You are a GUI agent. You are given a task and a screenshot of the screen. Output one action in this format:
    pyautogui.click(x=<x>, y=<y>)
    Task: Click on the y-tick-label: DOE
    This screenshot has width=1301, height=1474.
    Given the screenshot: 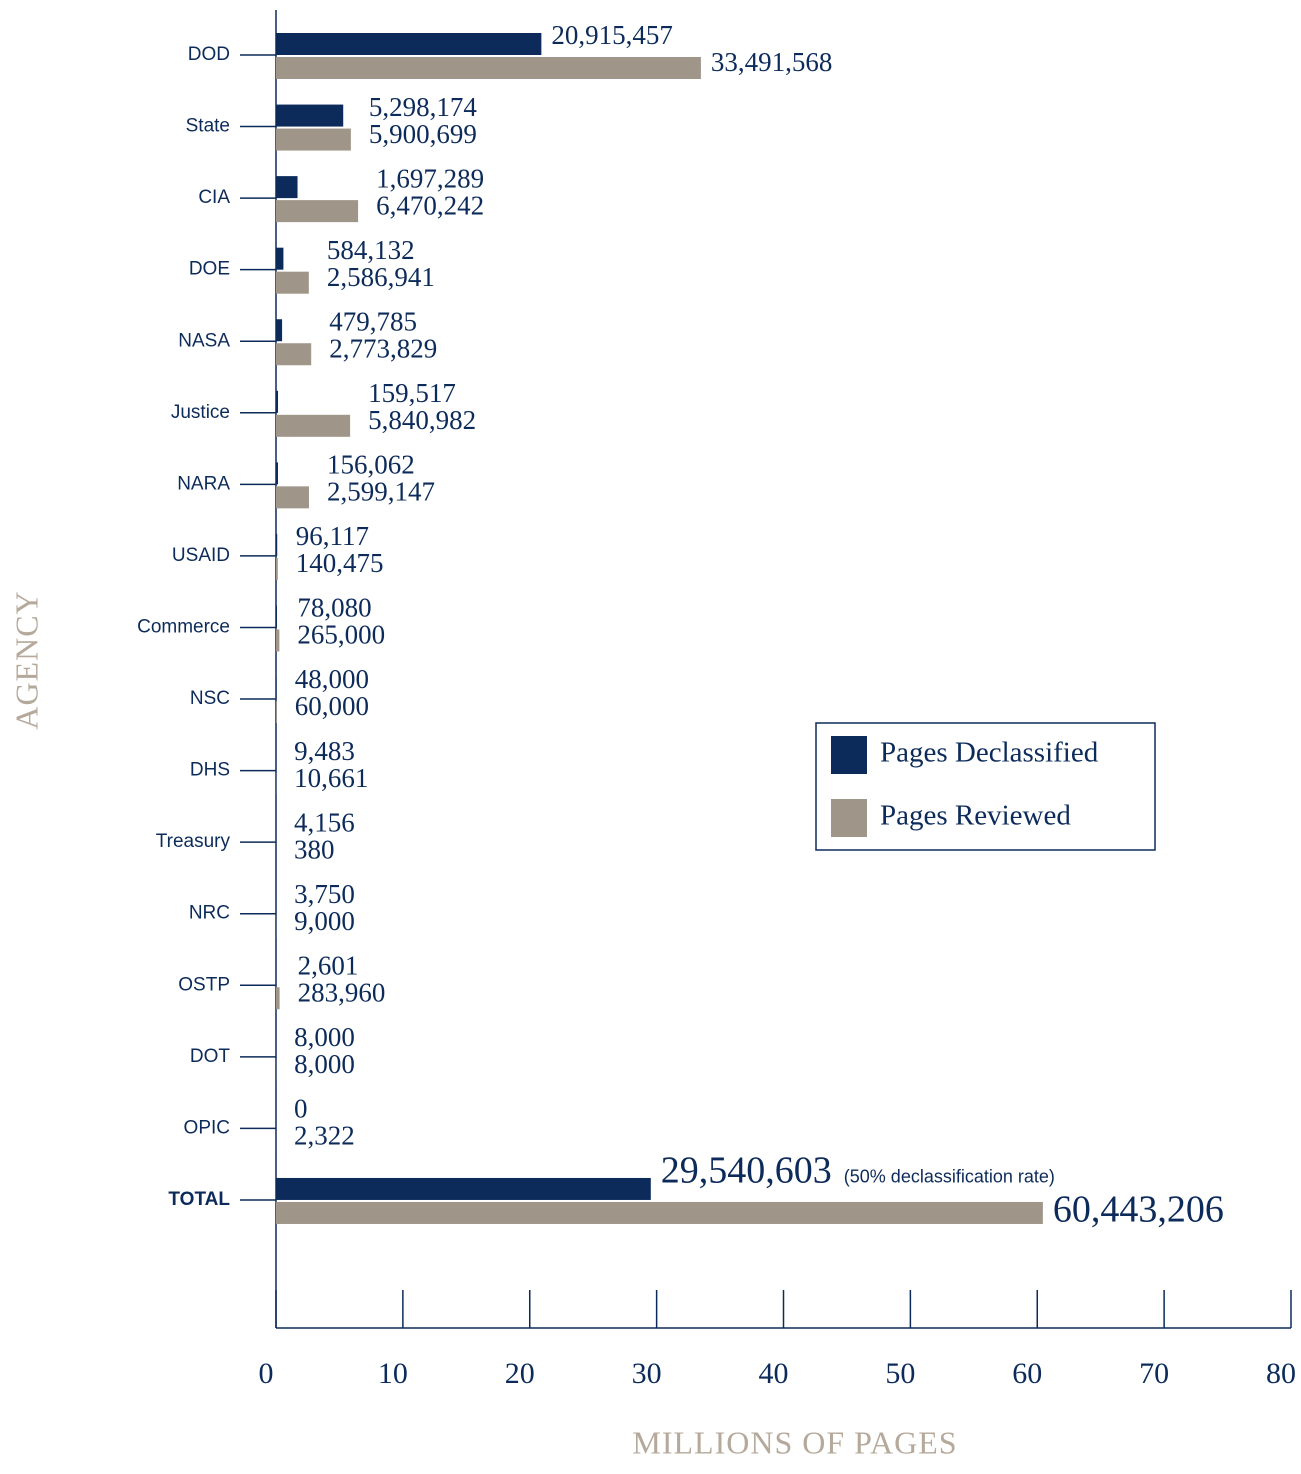 What is the action you would take?
    pyautogui.click(x=209, y=269)
    